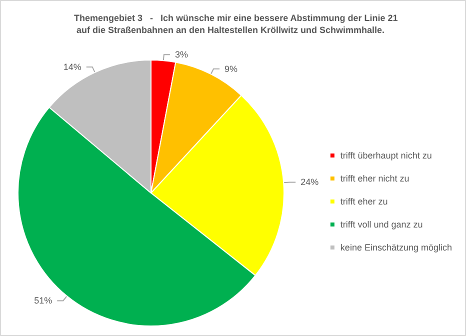 Image resolution: width=466 pixels, height=336 pixels. Describe the element at coordinates (231, 69) in the screenshot. I see `data-label: 9%` at that location.